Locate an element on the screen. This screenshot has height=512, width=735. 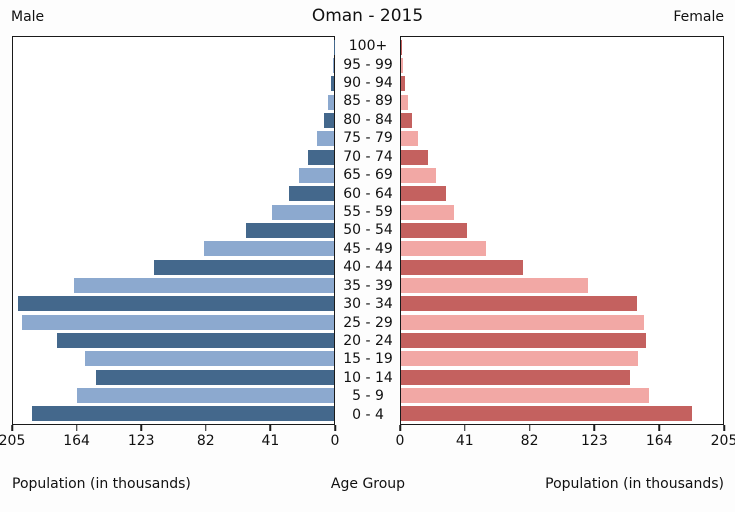
age-label-50-54: 50 - 54 is located at coordinates (368, 230).